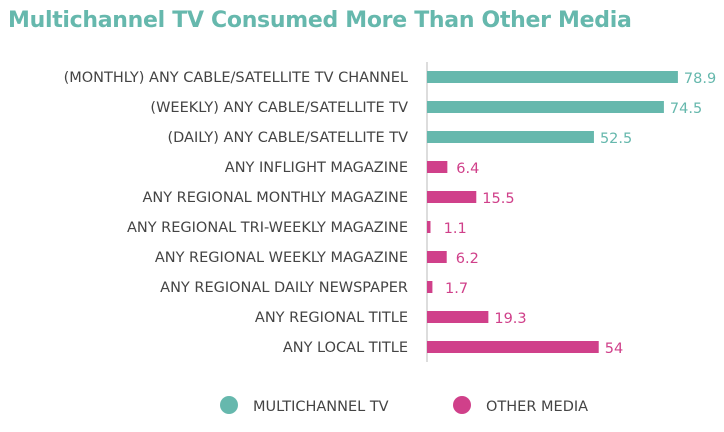  What do you see at coordinates (287, 138) in the screenshot?
I see `category-label: (DAILY) ANY CABLE/SATELLITE TV` at bounding box center [287, 138].